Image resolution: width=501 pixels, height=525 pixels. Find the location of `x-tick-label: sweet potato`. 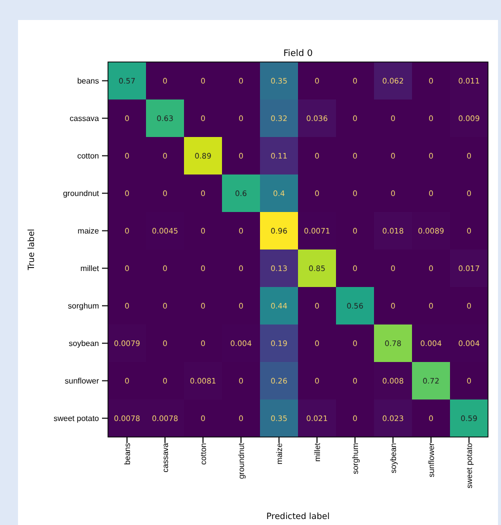

x-tick-label: sweet potato is located at coordinates (469, 465).